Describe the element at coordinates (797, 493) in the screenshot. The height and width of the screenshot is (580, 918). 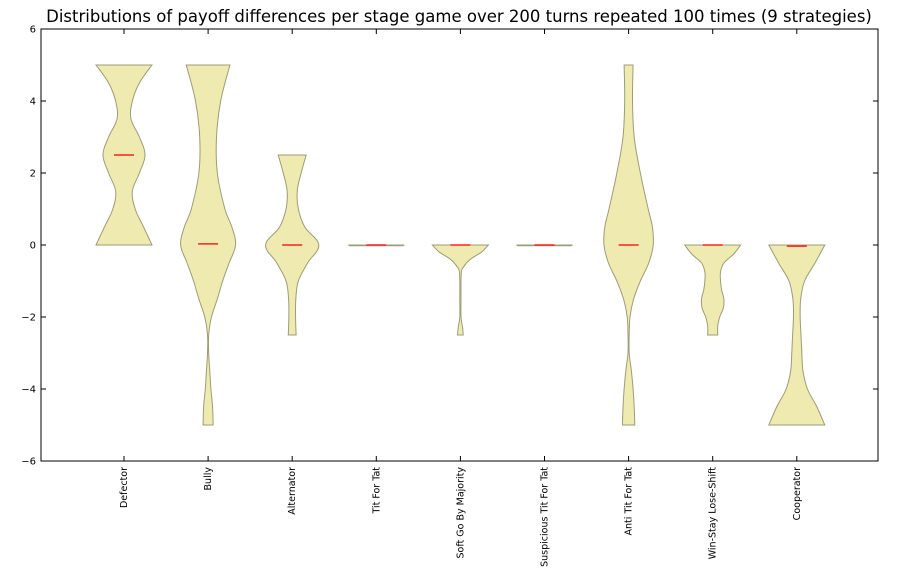
I see `x-tick-label-cooperator: Cooperator` at that location.